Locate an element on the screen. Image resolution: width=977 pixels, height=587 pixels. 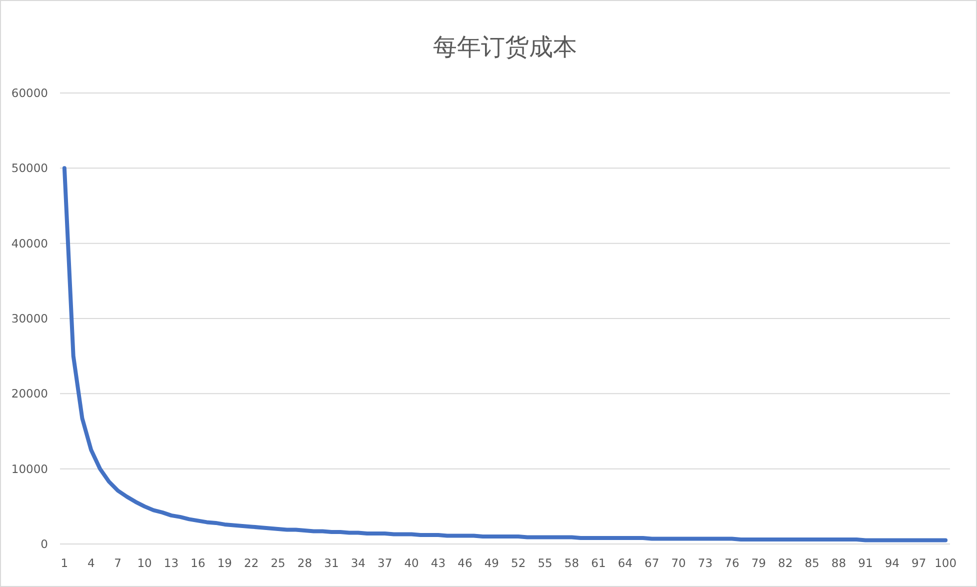
y-tick-label: 40000 is located at coordinates (29, 243).